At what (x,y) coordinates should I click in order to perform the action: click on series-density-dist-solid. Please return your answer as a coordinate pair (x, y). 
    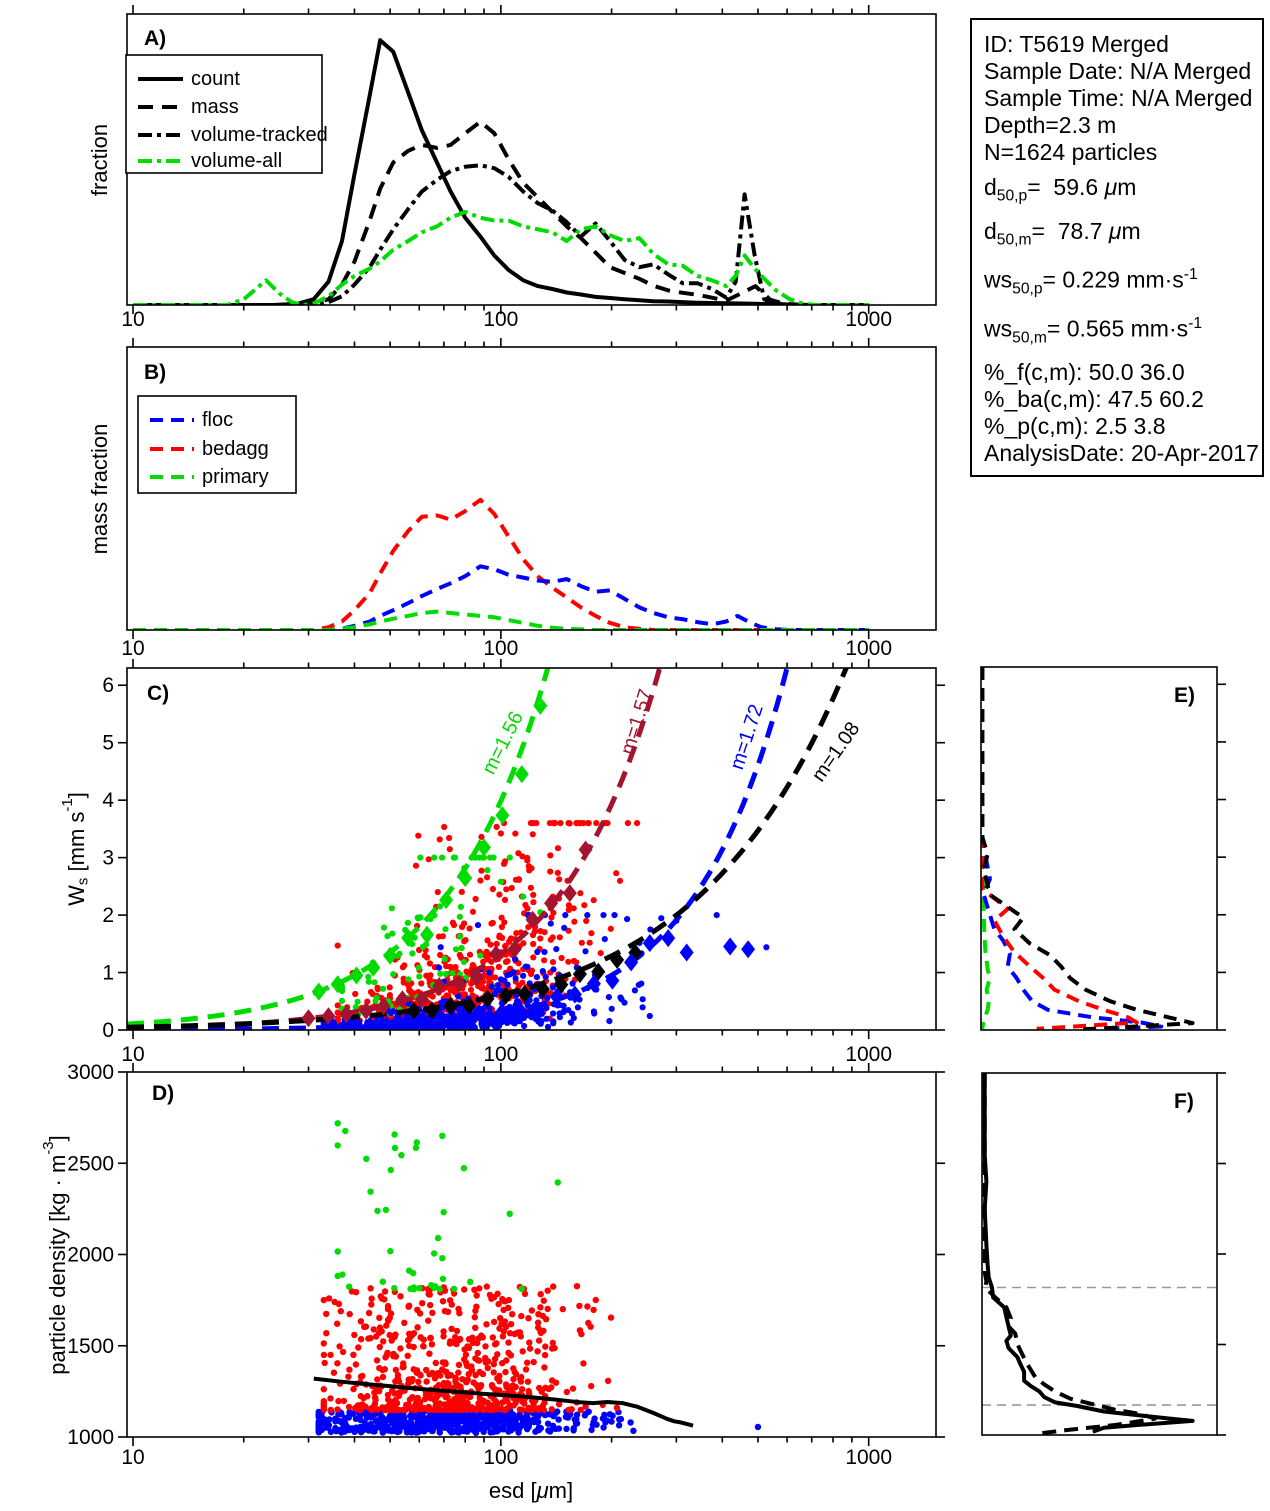
    Looking at the image, I should click on (1088, 1253).